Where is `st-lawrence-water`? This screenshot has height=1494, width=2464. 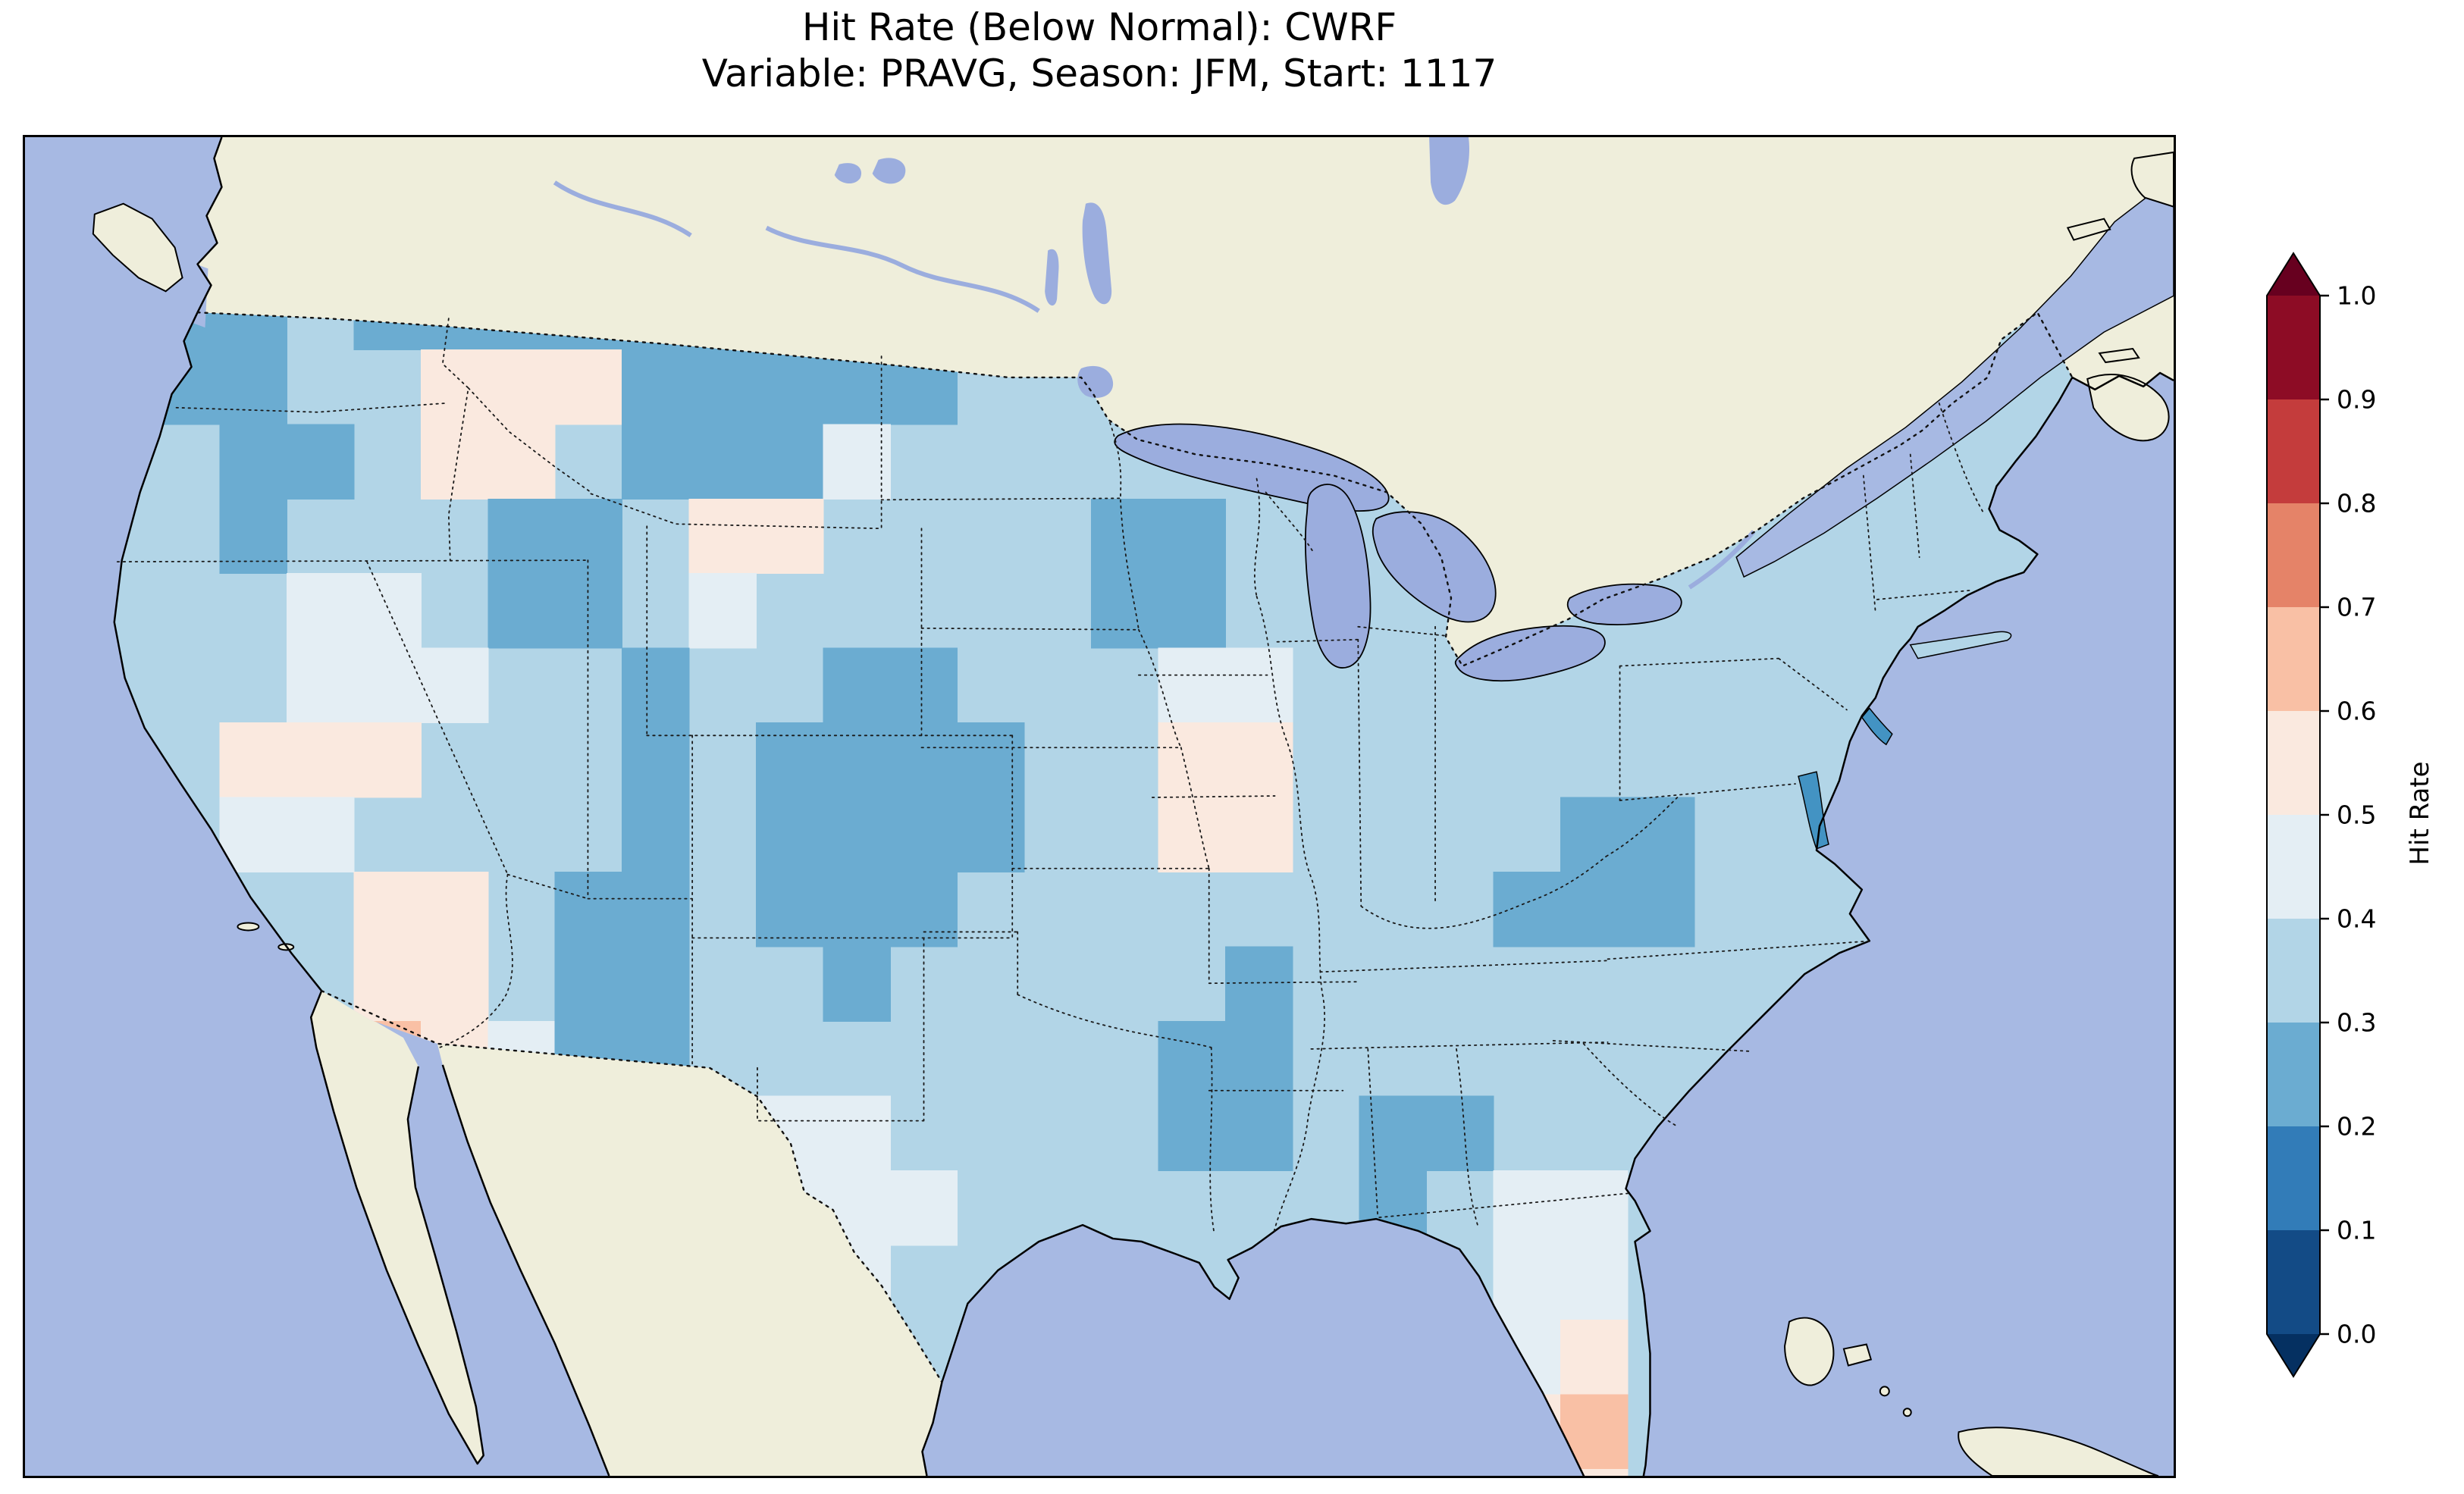
st-lawrence-water is located at coordinates (1955, 376).